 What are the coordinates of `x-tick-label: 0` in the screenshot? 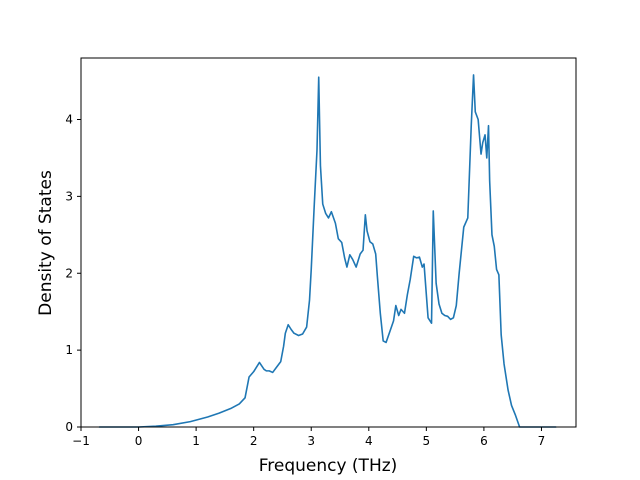 It's located at (139, 441).